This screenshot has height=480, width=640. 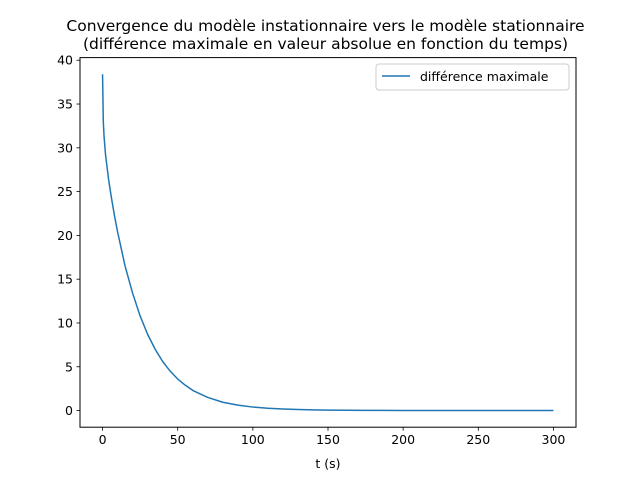 I want to click on y-tick-label: 25, so click(x=65, y=191).